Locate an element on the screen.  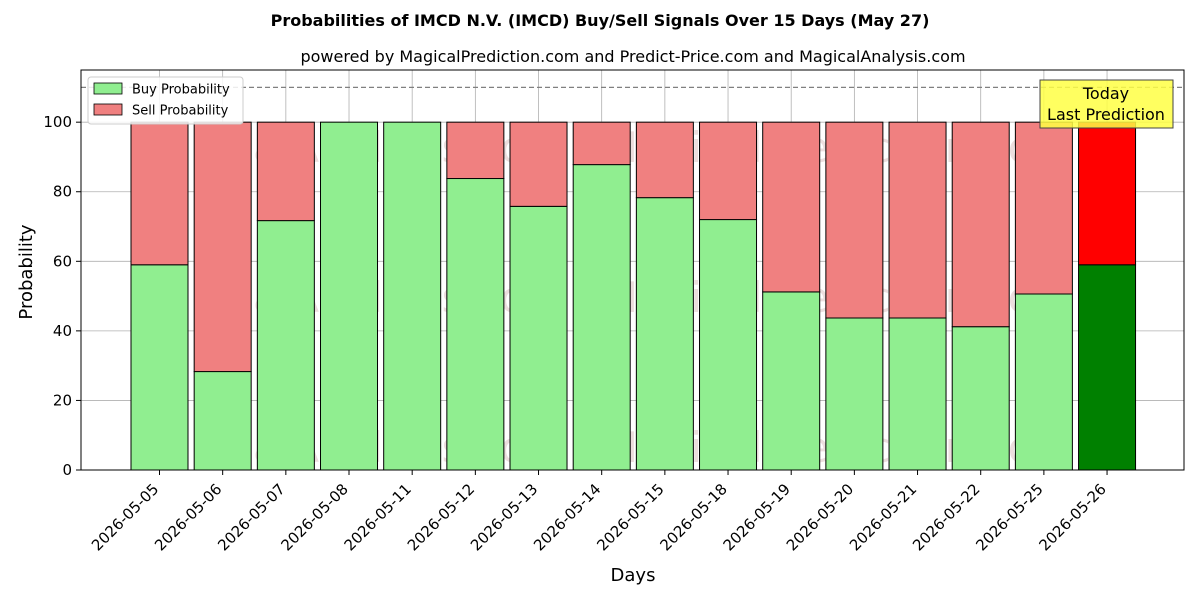
y-axis-label: Probability is located at coordinates (26, 271).